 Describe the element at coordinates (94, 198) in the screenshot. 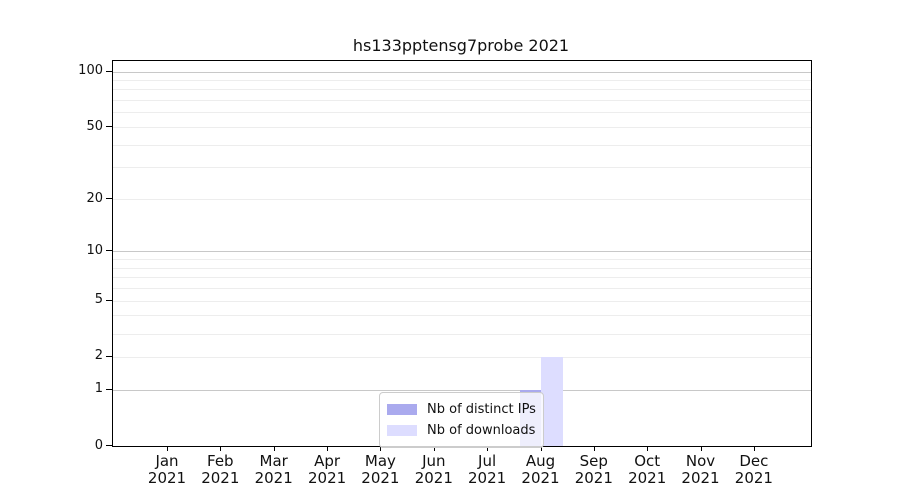

I see `y-tick-label: 20` at that location.